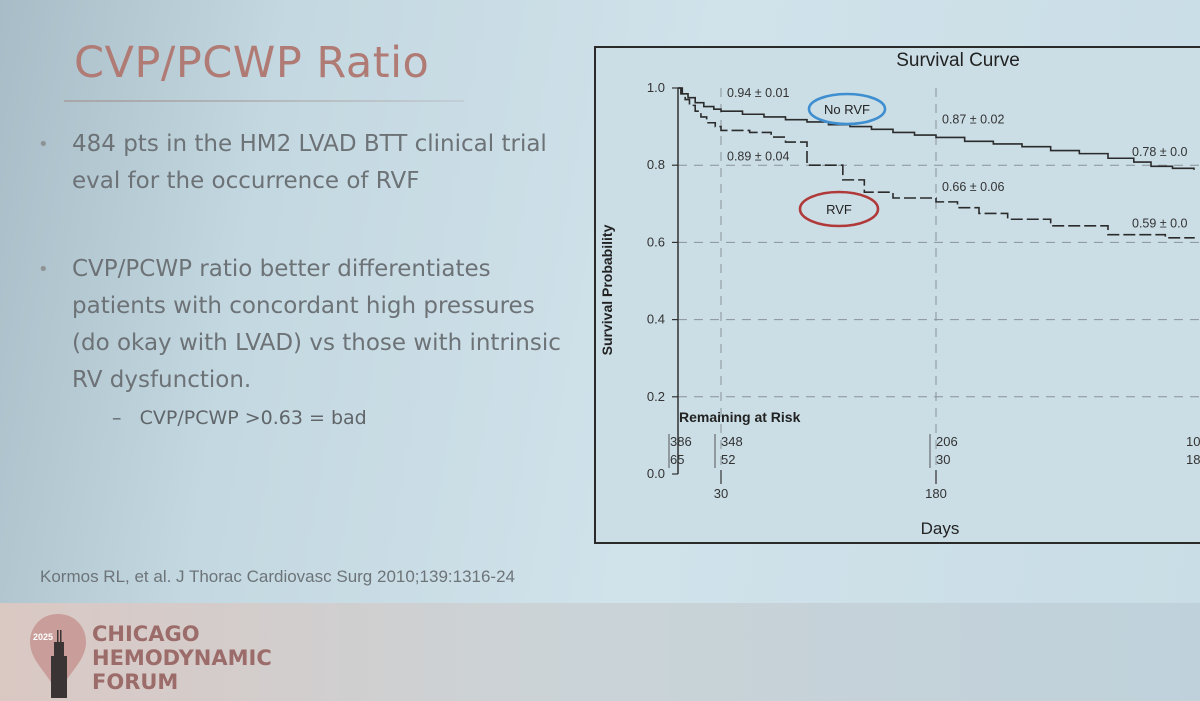  What do you see at coordinates (1193, 459) in the screenshot?
I see `risk-count-rvf: 18` at bounding box center [1193, 459].